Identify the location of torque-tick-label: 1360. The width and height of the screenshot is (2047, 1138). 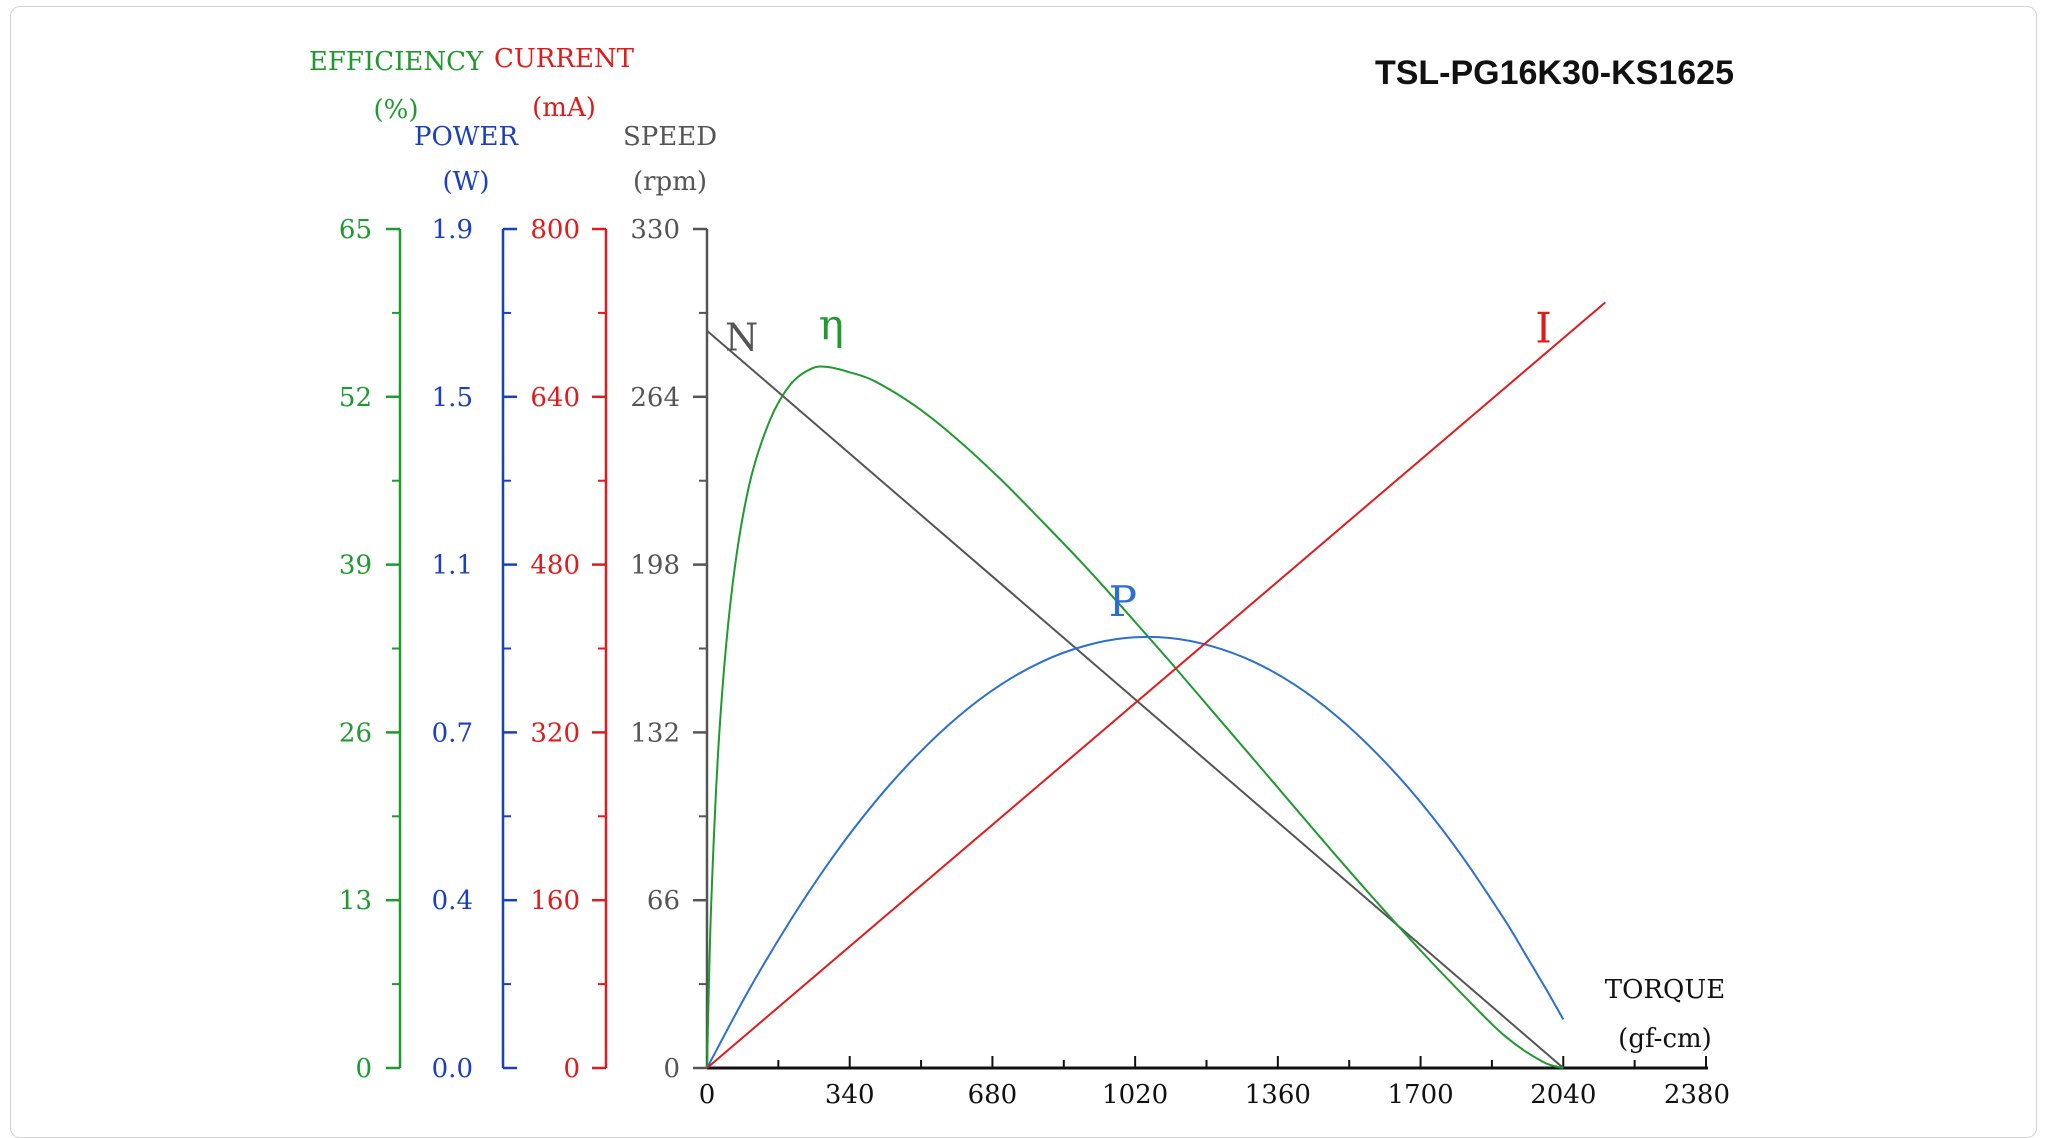
(1278, 1095).